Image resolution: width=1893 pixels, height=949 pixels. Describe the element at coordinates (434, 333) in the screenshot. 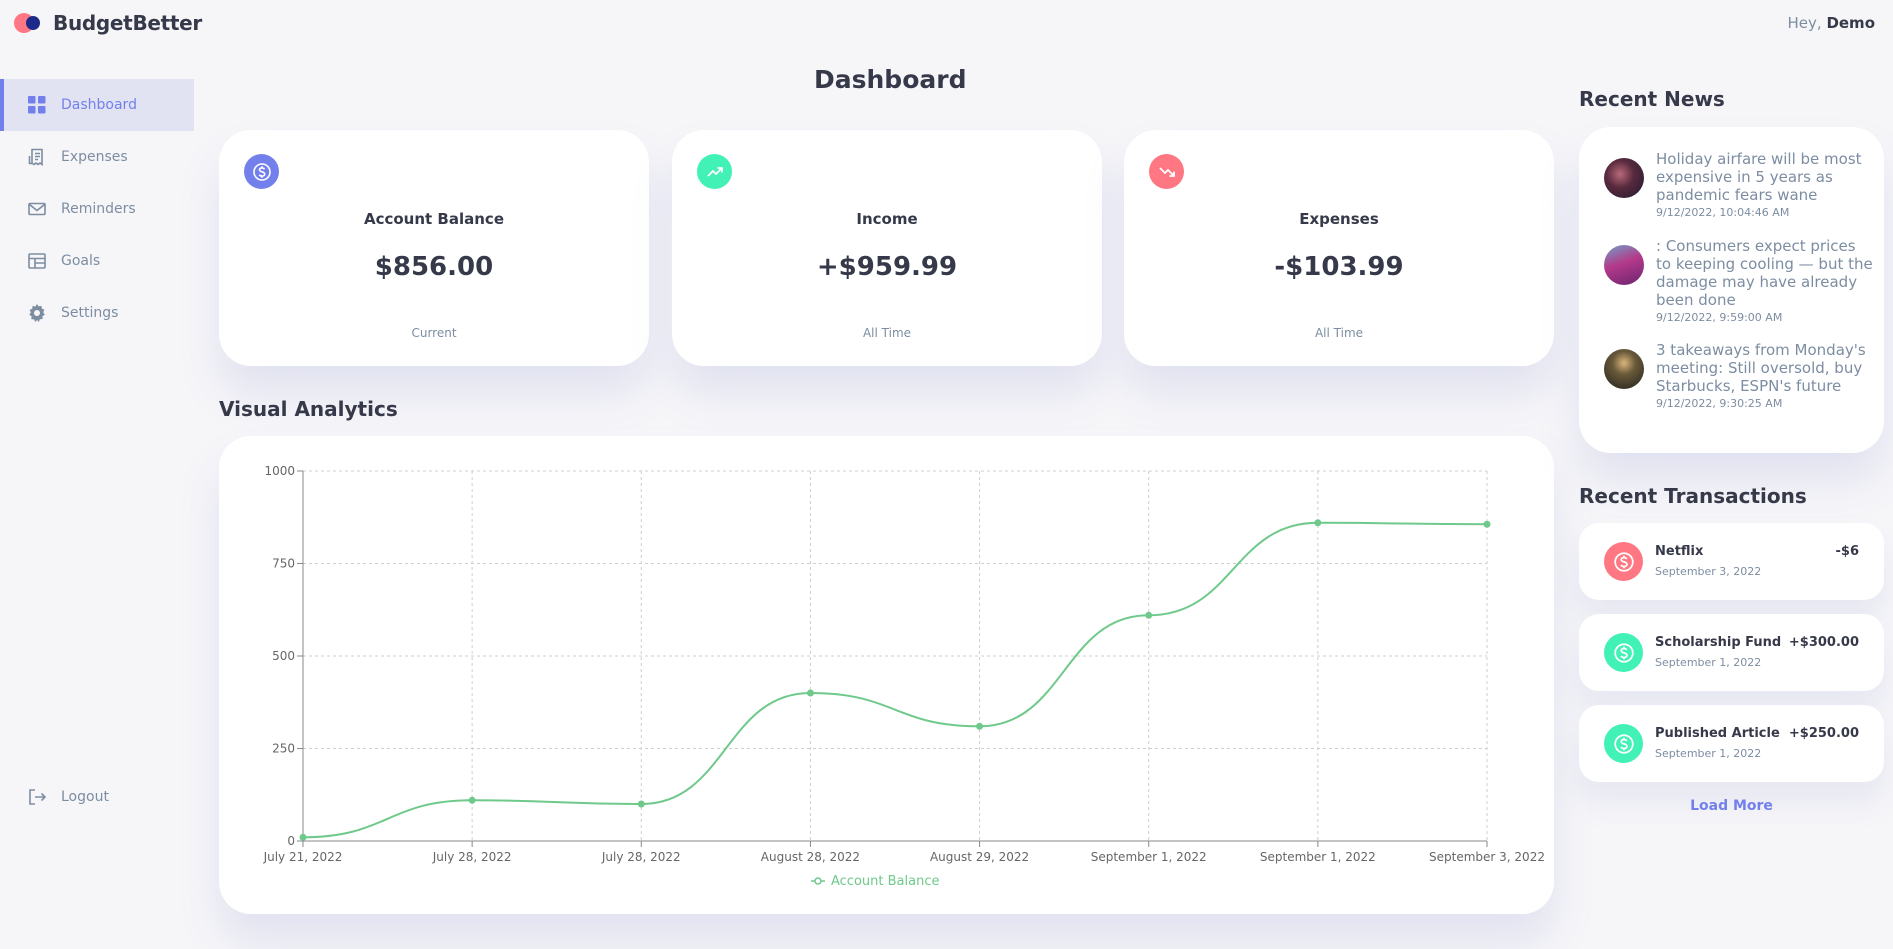

I see `card-note: Current` at that location.